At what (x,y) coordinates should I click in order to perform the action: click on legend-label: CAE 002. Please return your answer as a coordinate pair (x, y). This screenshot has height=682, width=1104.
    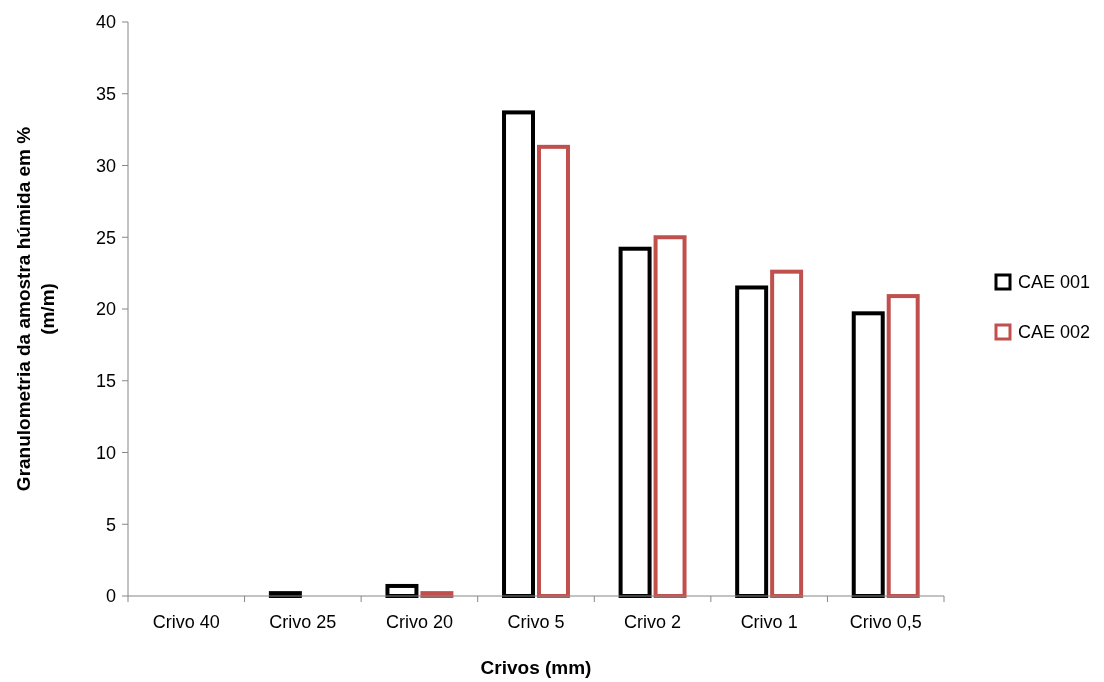
    Looking at the image, I should click on (1054, 332).